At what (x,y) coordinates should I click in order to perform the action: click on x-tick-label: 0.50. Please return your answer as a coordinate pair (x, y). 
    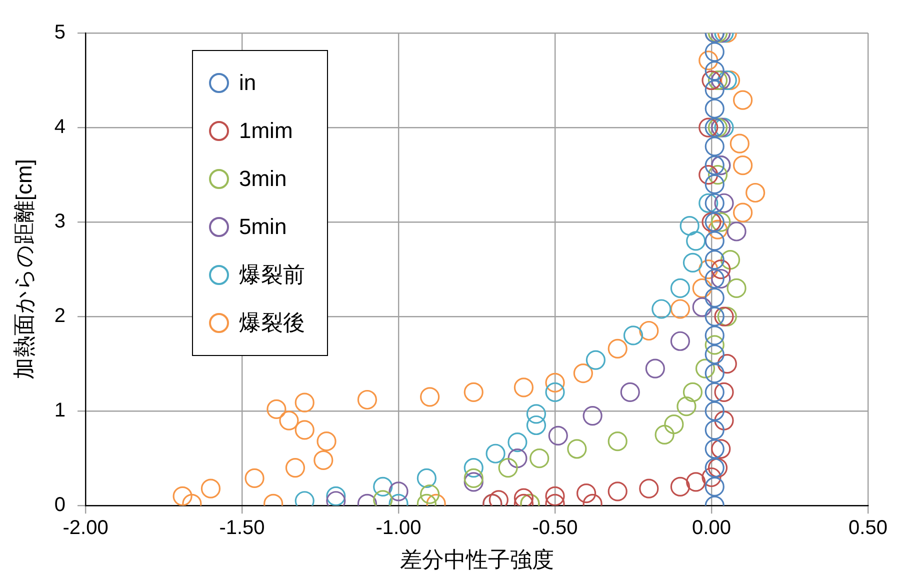
    Looking at the image, I should click on (868, 528).